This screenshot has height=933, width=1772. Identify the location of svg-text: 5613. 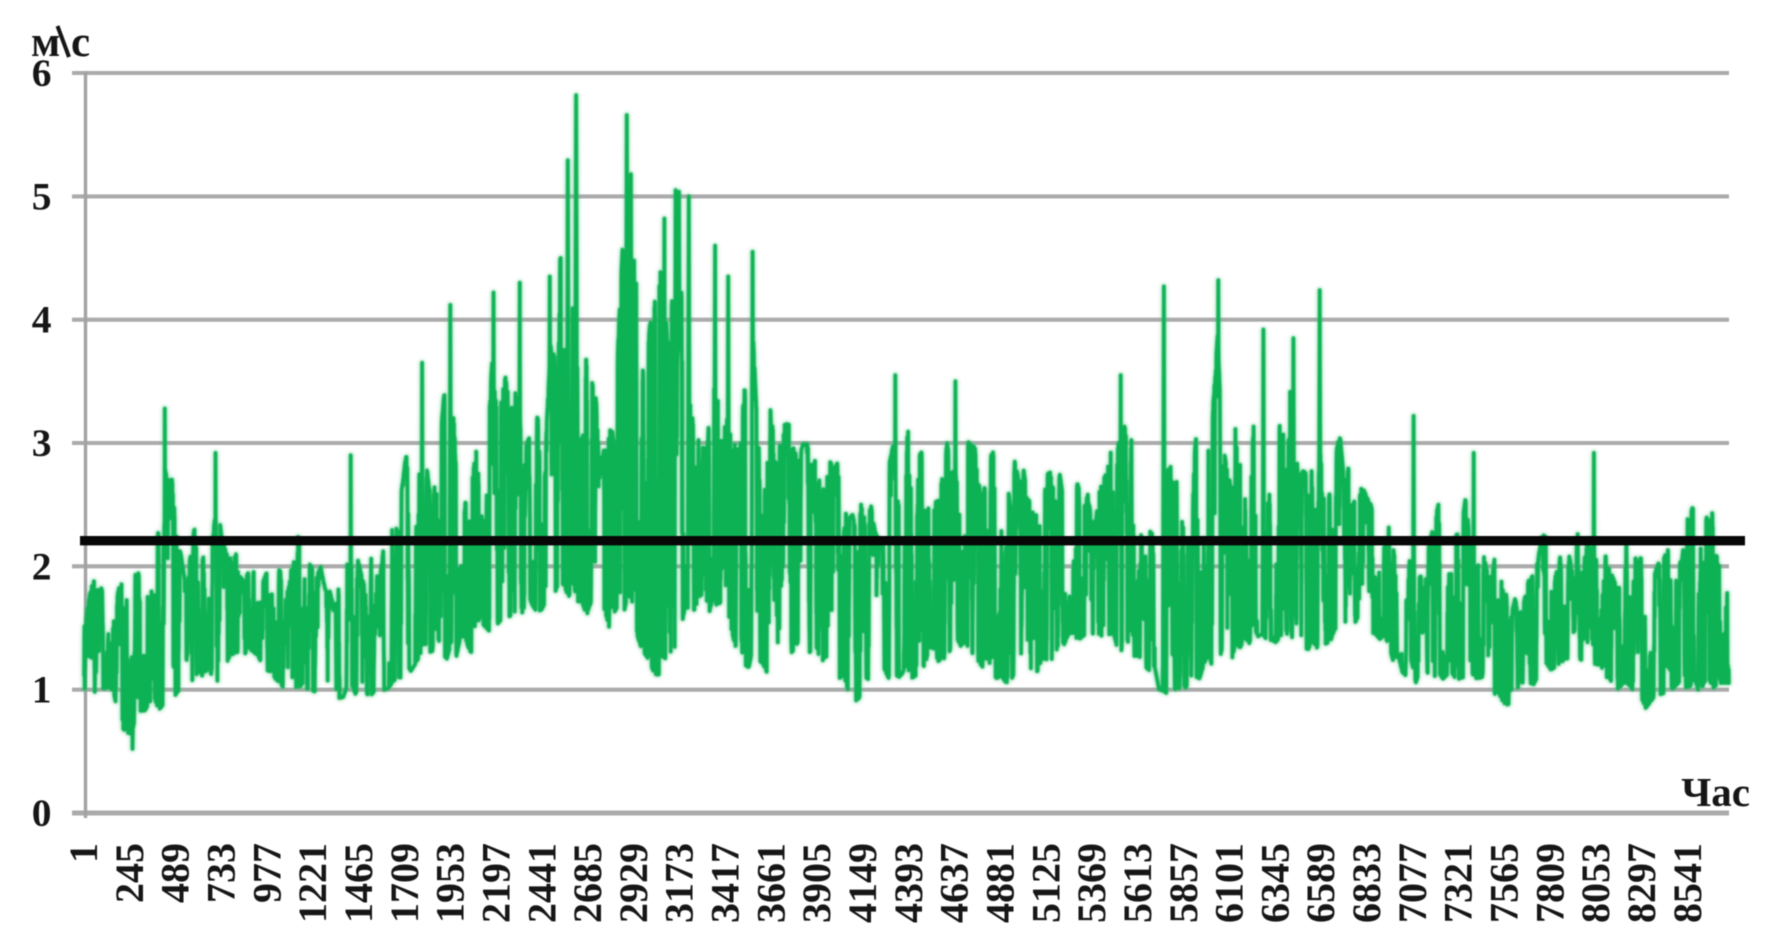
(1137, 883).